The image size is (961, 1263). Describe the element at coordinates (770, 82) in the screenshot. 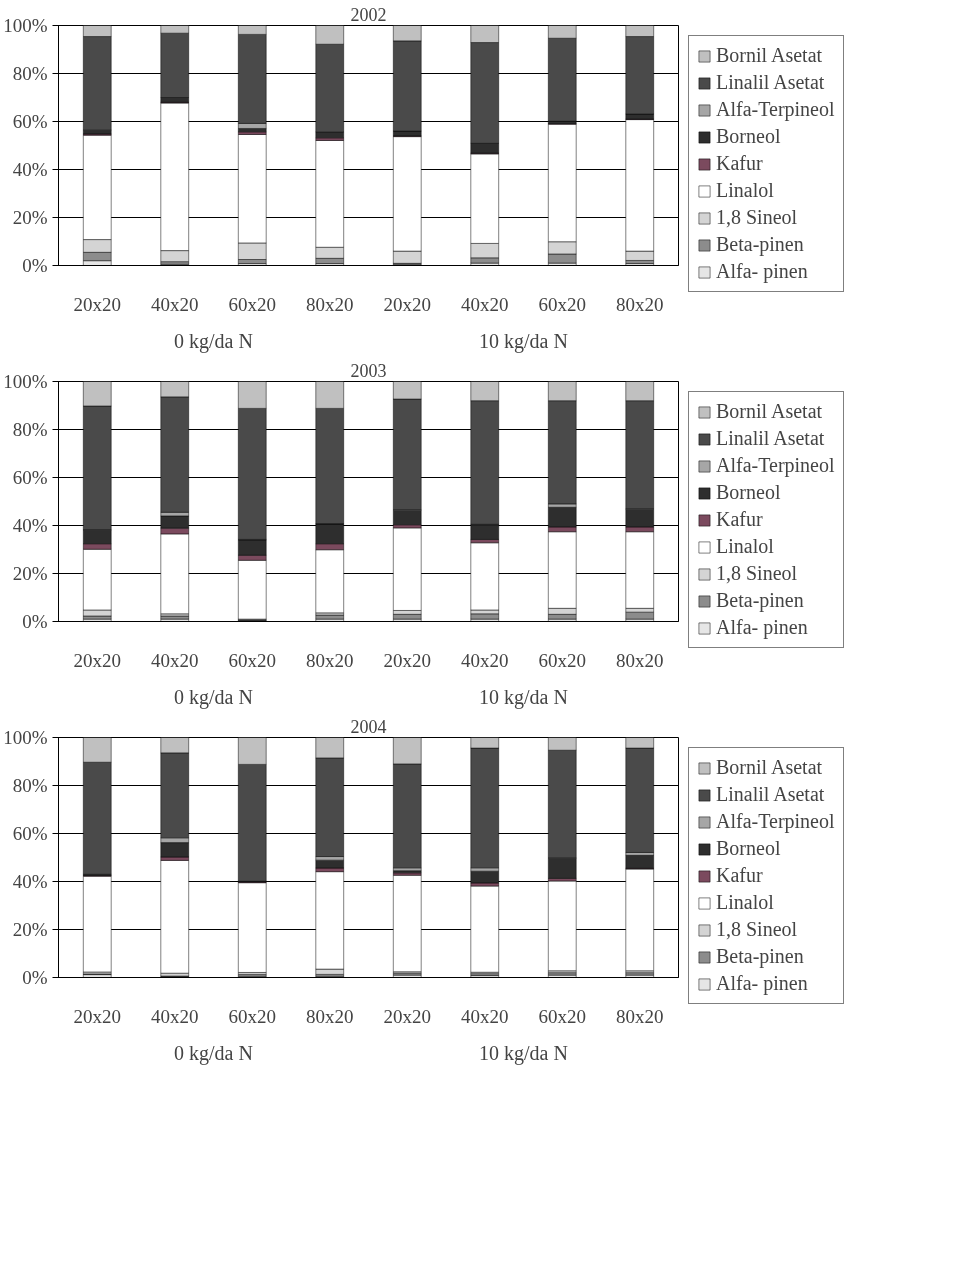

I see `legend-label: Linalil Asetat` at that location.